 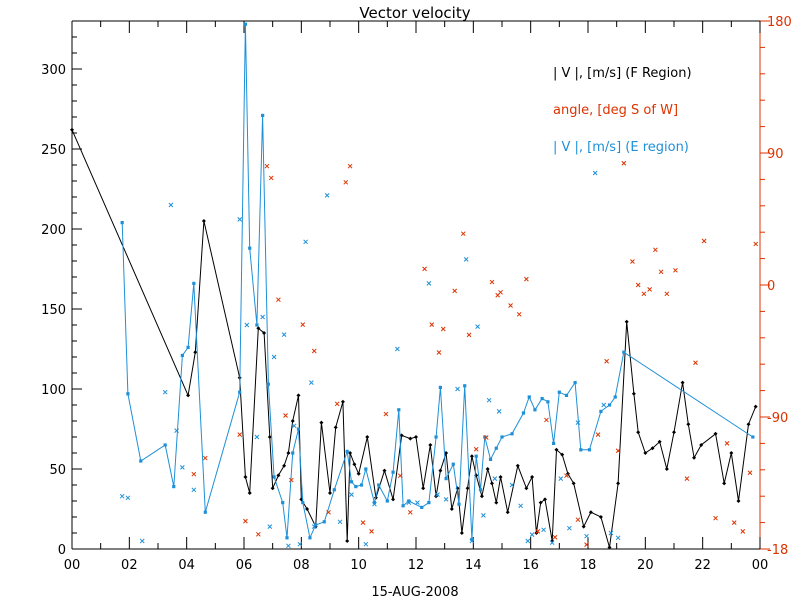 I want to click on x-tick-label: 14, so click(x=473, y=565).